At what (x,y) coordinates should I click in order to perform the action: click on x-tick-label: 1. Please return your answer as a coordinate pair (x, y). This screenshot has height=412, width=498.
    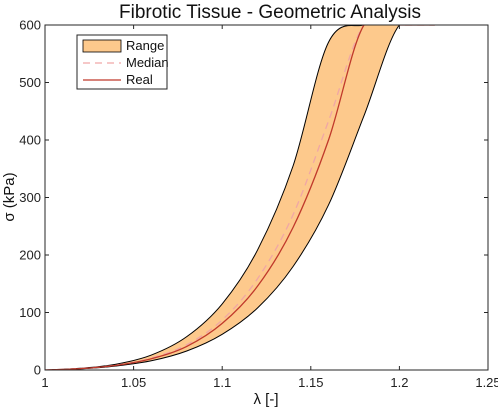
    Looking at the image, I should click on (44, 382).